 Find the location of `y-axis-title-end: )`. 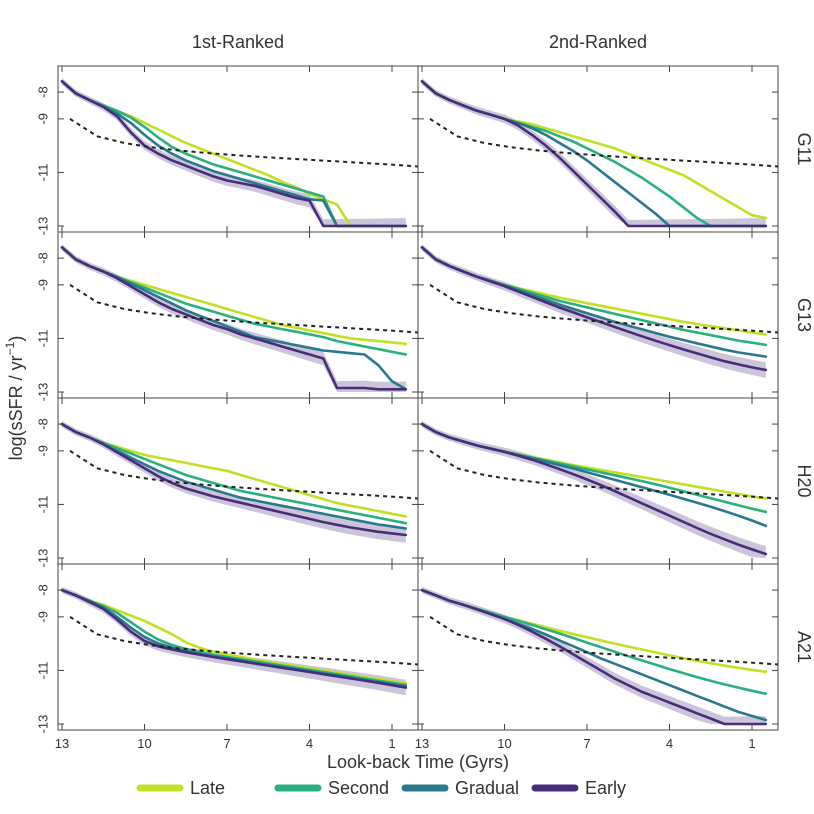

y-axis-title-end: ) is located at coordinates (16, 339).